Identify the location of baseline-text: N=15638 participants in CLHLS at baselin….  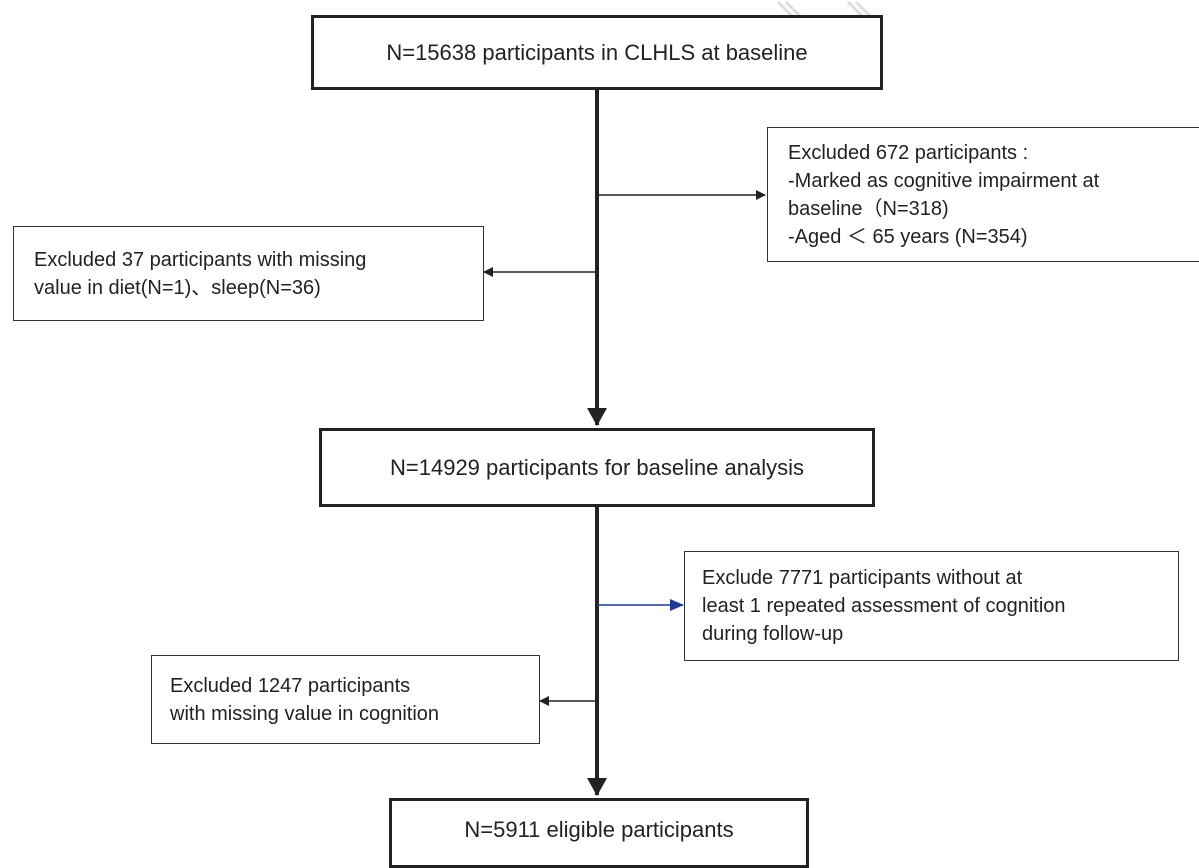
(597, 52).